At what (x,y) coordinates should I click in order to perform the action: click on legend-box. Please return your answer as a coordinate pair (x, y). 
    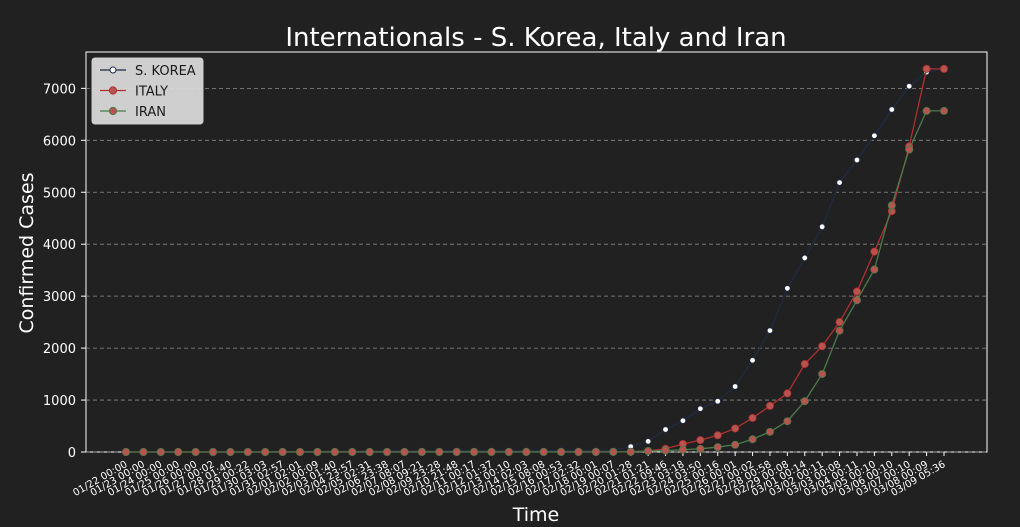
    Looking at the image, I should click on (147, 91).